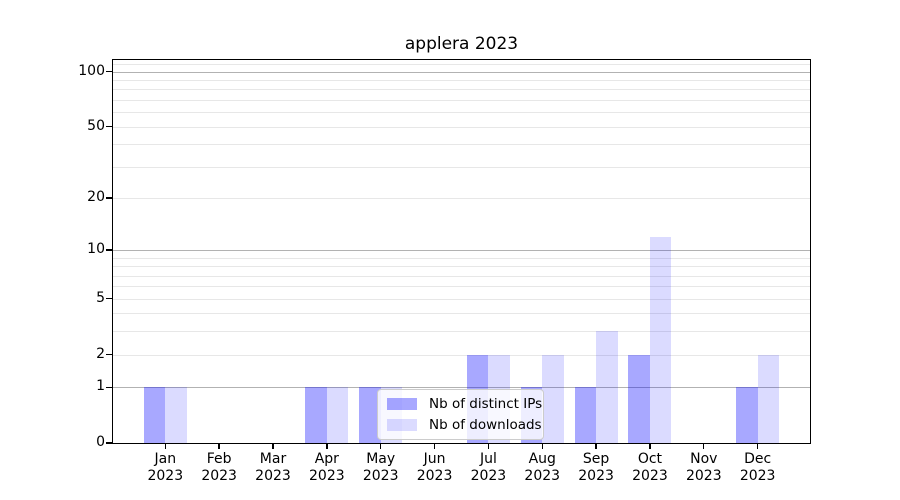 This screenshot has width=900, height=500. Describe the element at coordinates (596, 459) in the screenshot. I see `x-tick-month: Sep` at that location.